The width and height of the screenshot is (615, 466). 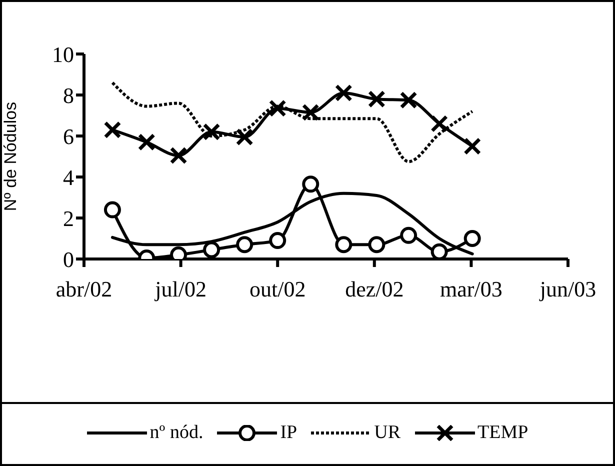 What do you see at coordinates (567, 289) in the screenshot?
I see `x-tick-label: jun/03` at bounding box center [567, 289].